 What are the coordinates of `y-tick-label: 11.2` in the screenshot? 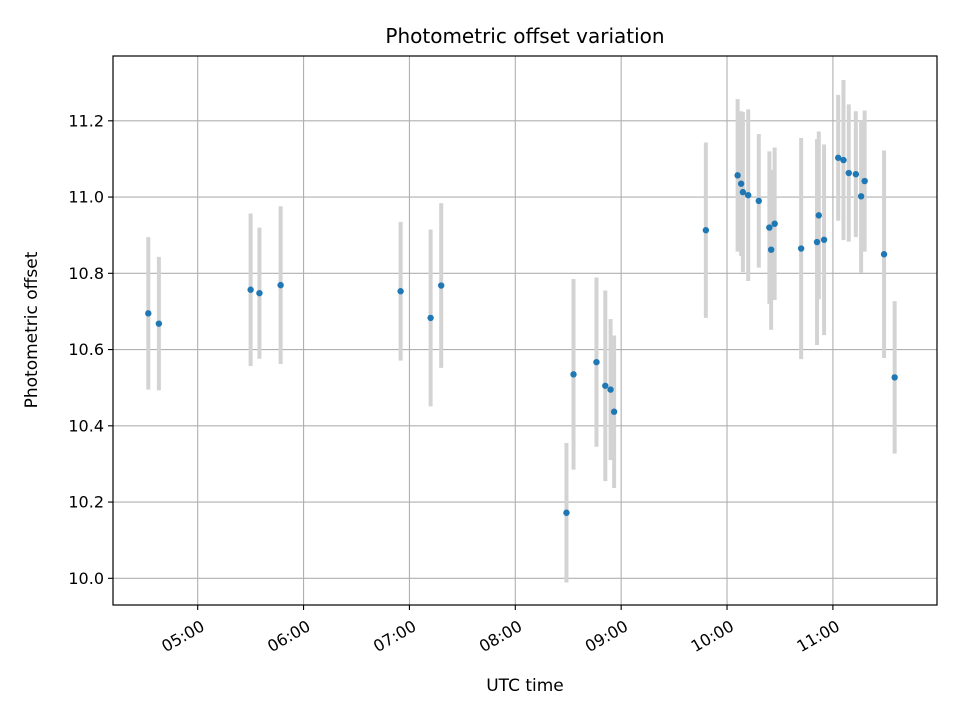 It's located at (86, 120).